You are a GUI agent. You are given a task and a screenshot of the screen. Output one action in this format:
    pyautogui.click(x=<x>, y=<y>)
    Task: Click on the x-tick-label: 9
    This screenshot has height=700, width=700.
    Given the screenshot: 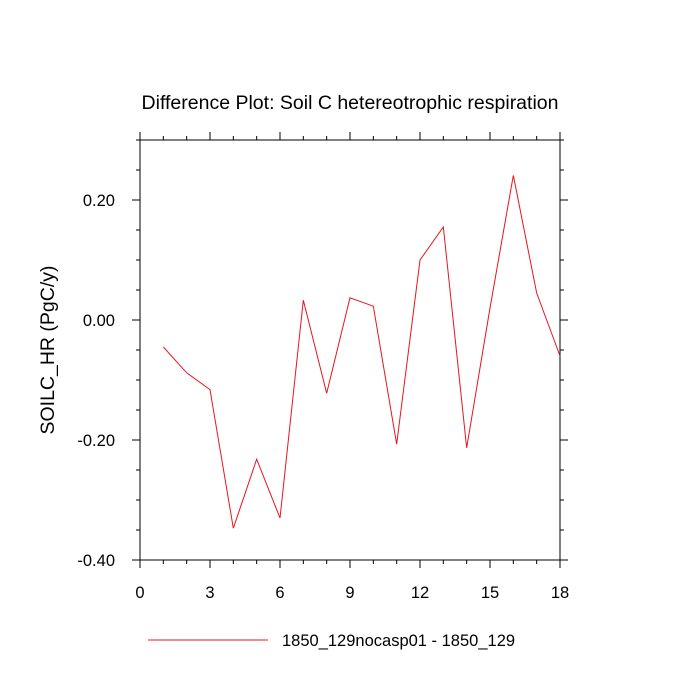 What is the action you would take?
    pyautogui.click(x=349, y=593)
    